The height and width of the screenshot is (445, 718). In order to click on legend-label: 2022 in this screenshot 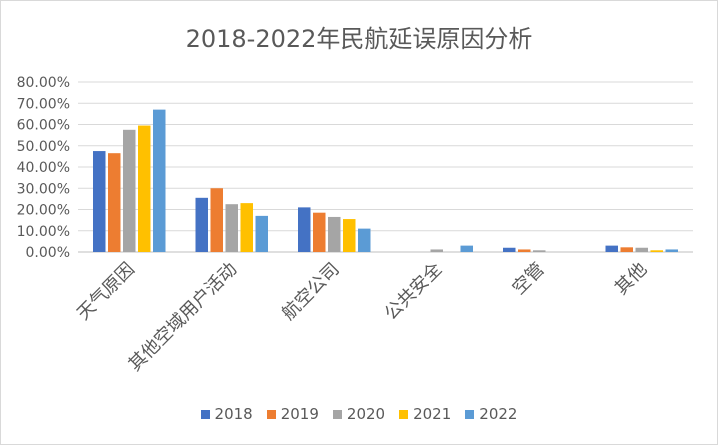, I will do `click(498, 414)`.